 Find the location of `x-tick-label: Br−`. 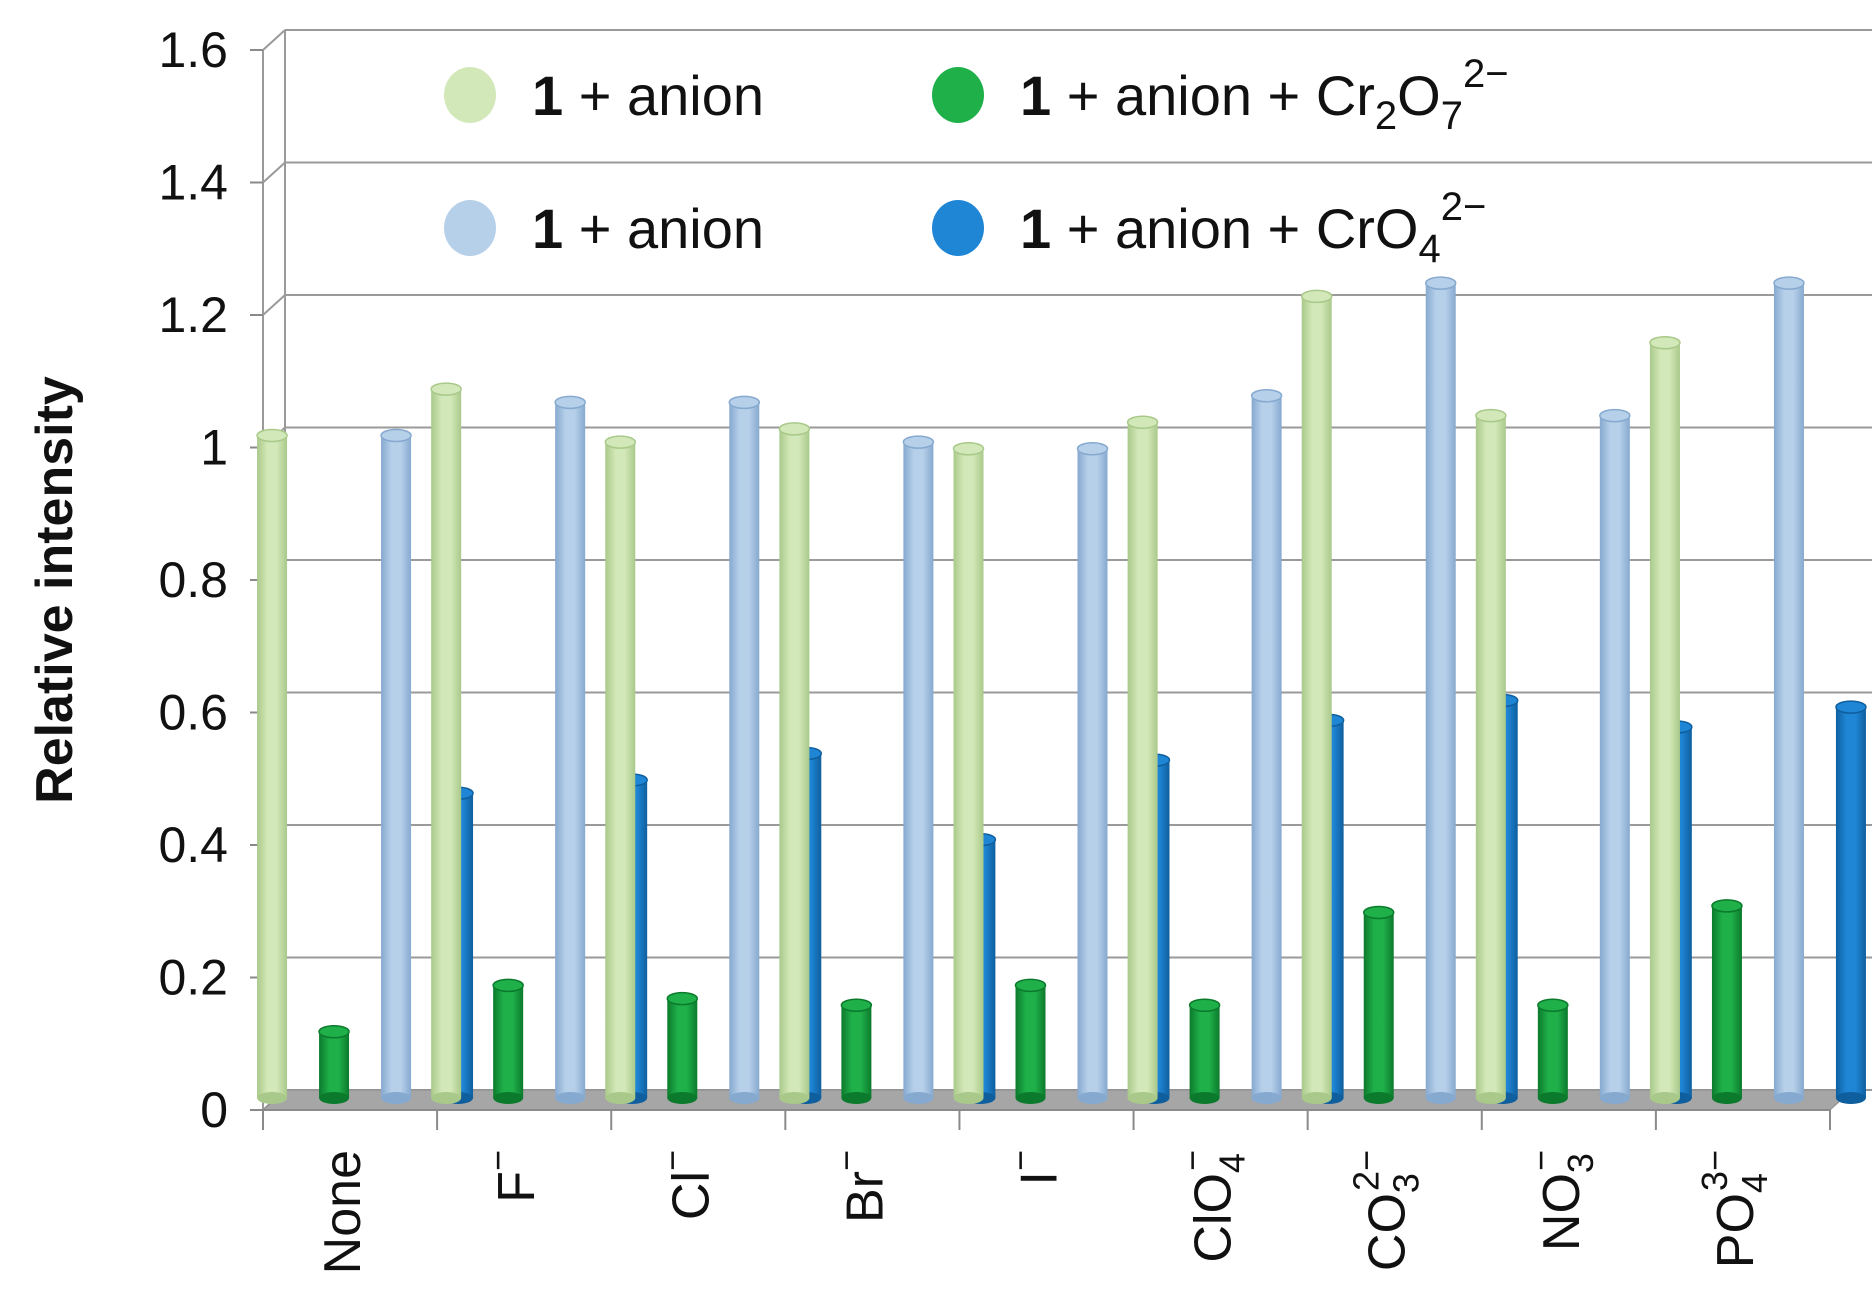

x-tick-label: Br− is located at coordinates (859, 1186).